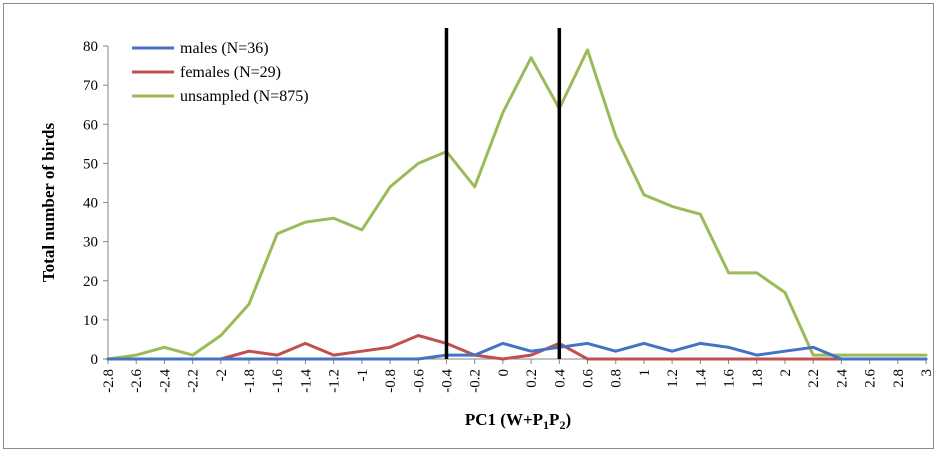 The height and width of the screenshot is (453, 939). I want to click on x-axis-title: PC1 (W+P1P2), so click(518, 421).